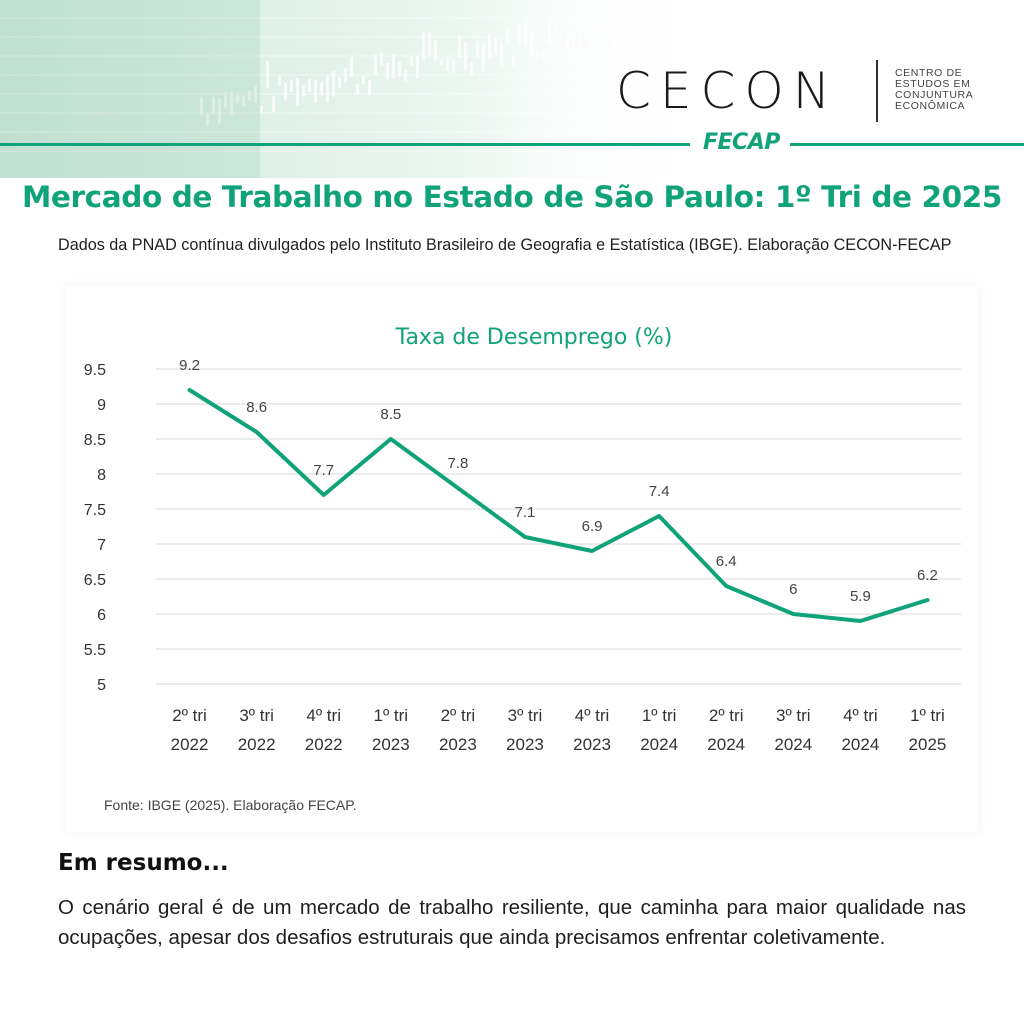 The image size is (1024, 1024). What do you see at coordinates (189, 365) in the screenshot?
I see `data-label: 9.2` at bounding box center [189, 365].